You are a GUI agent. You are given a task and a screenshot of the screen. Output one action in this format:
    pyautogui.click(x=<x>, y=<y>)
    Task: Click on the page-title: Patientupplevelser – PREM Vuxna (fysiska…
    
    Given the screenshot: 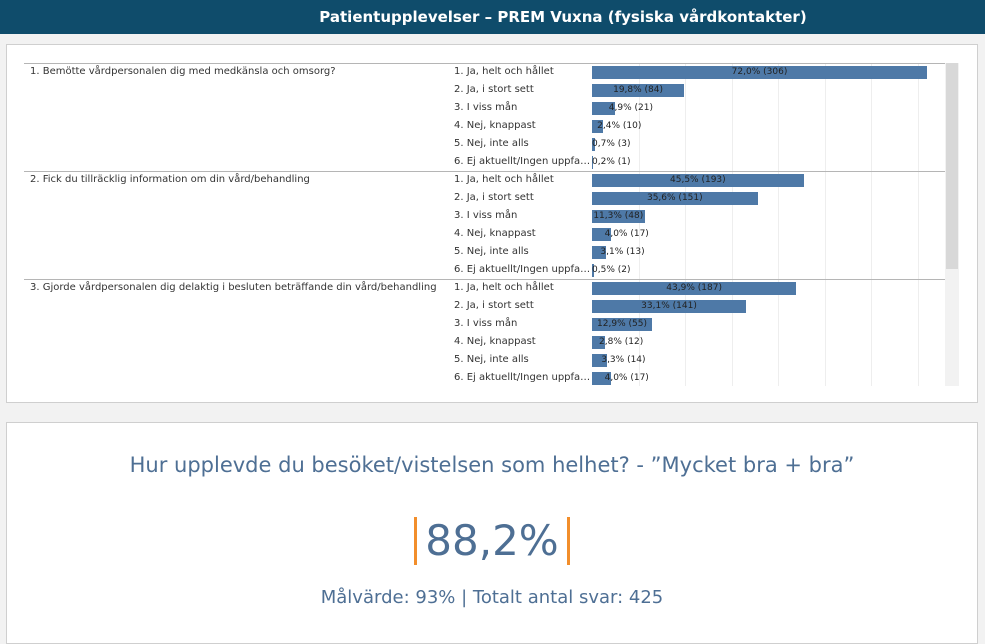 What is the action you would take?
    pyautogui.click(x=563, y=17)
    